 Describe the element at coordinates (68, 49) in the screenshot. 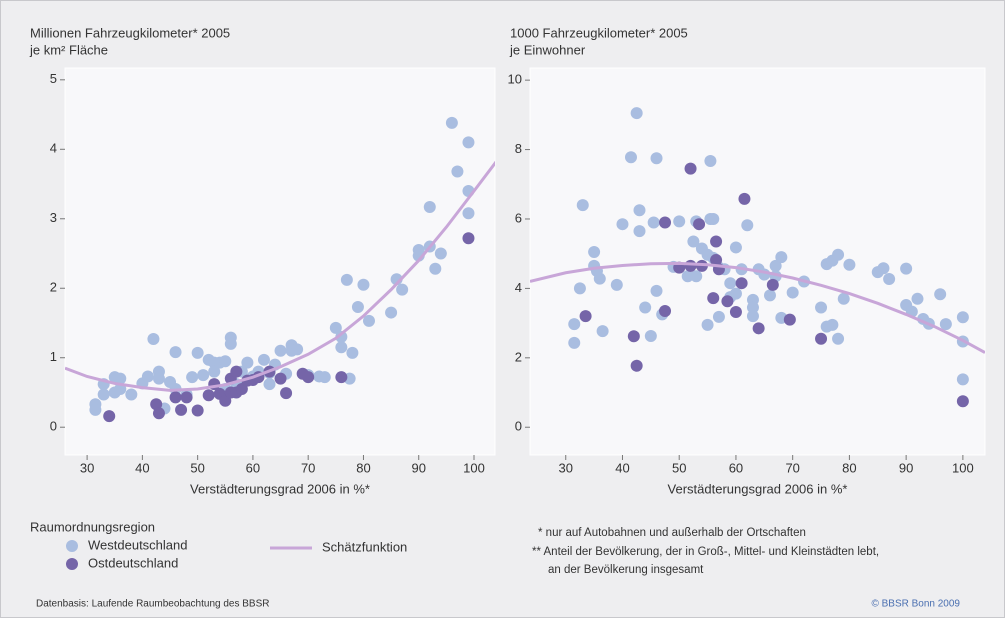

I see `chart-subtitle: je km² Fläche` at that location.